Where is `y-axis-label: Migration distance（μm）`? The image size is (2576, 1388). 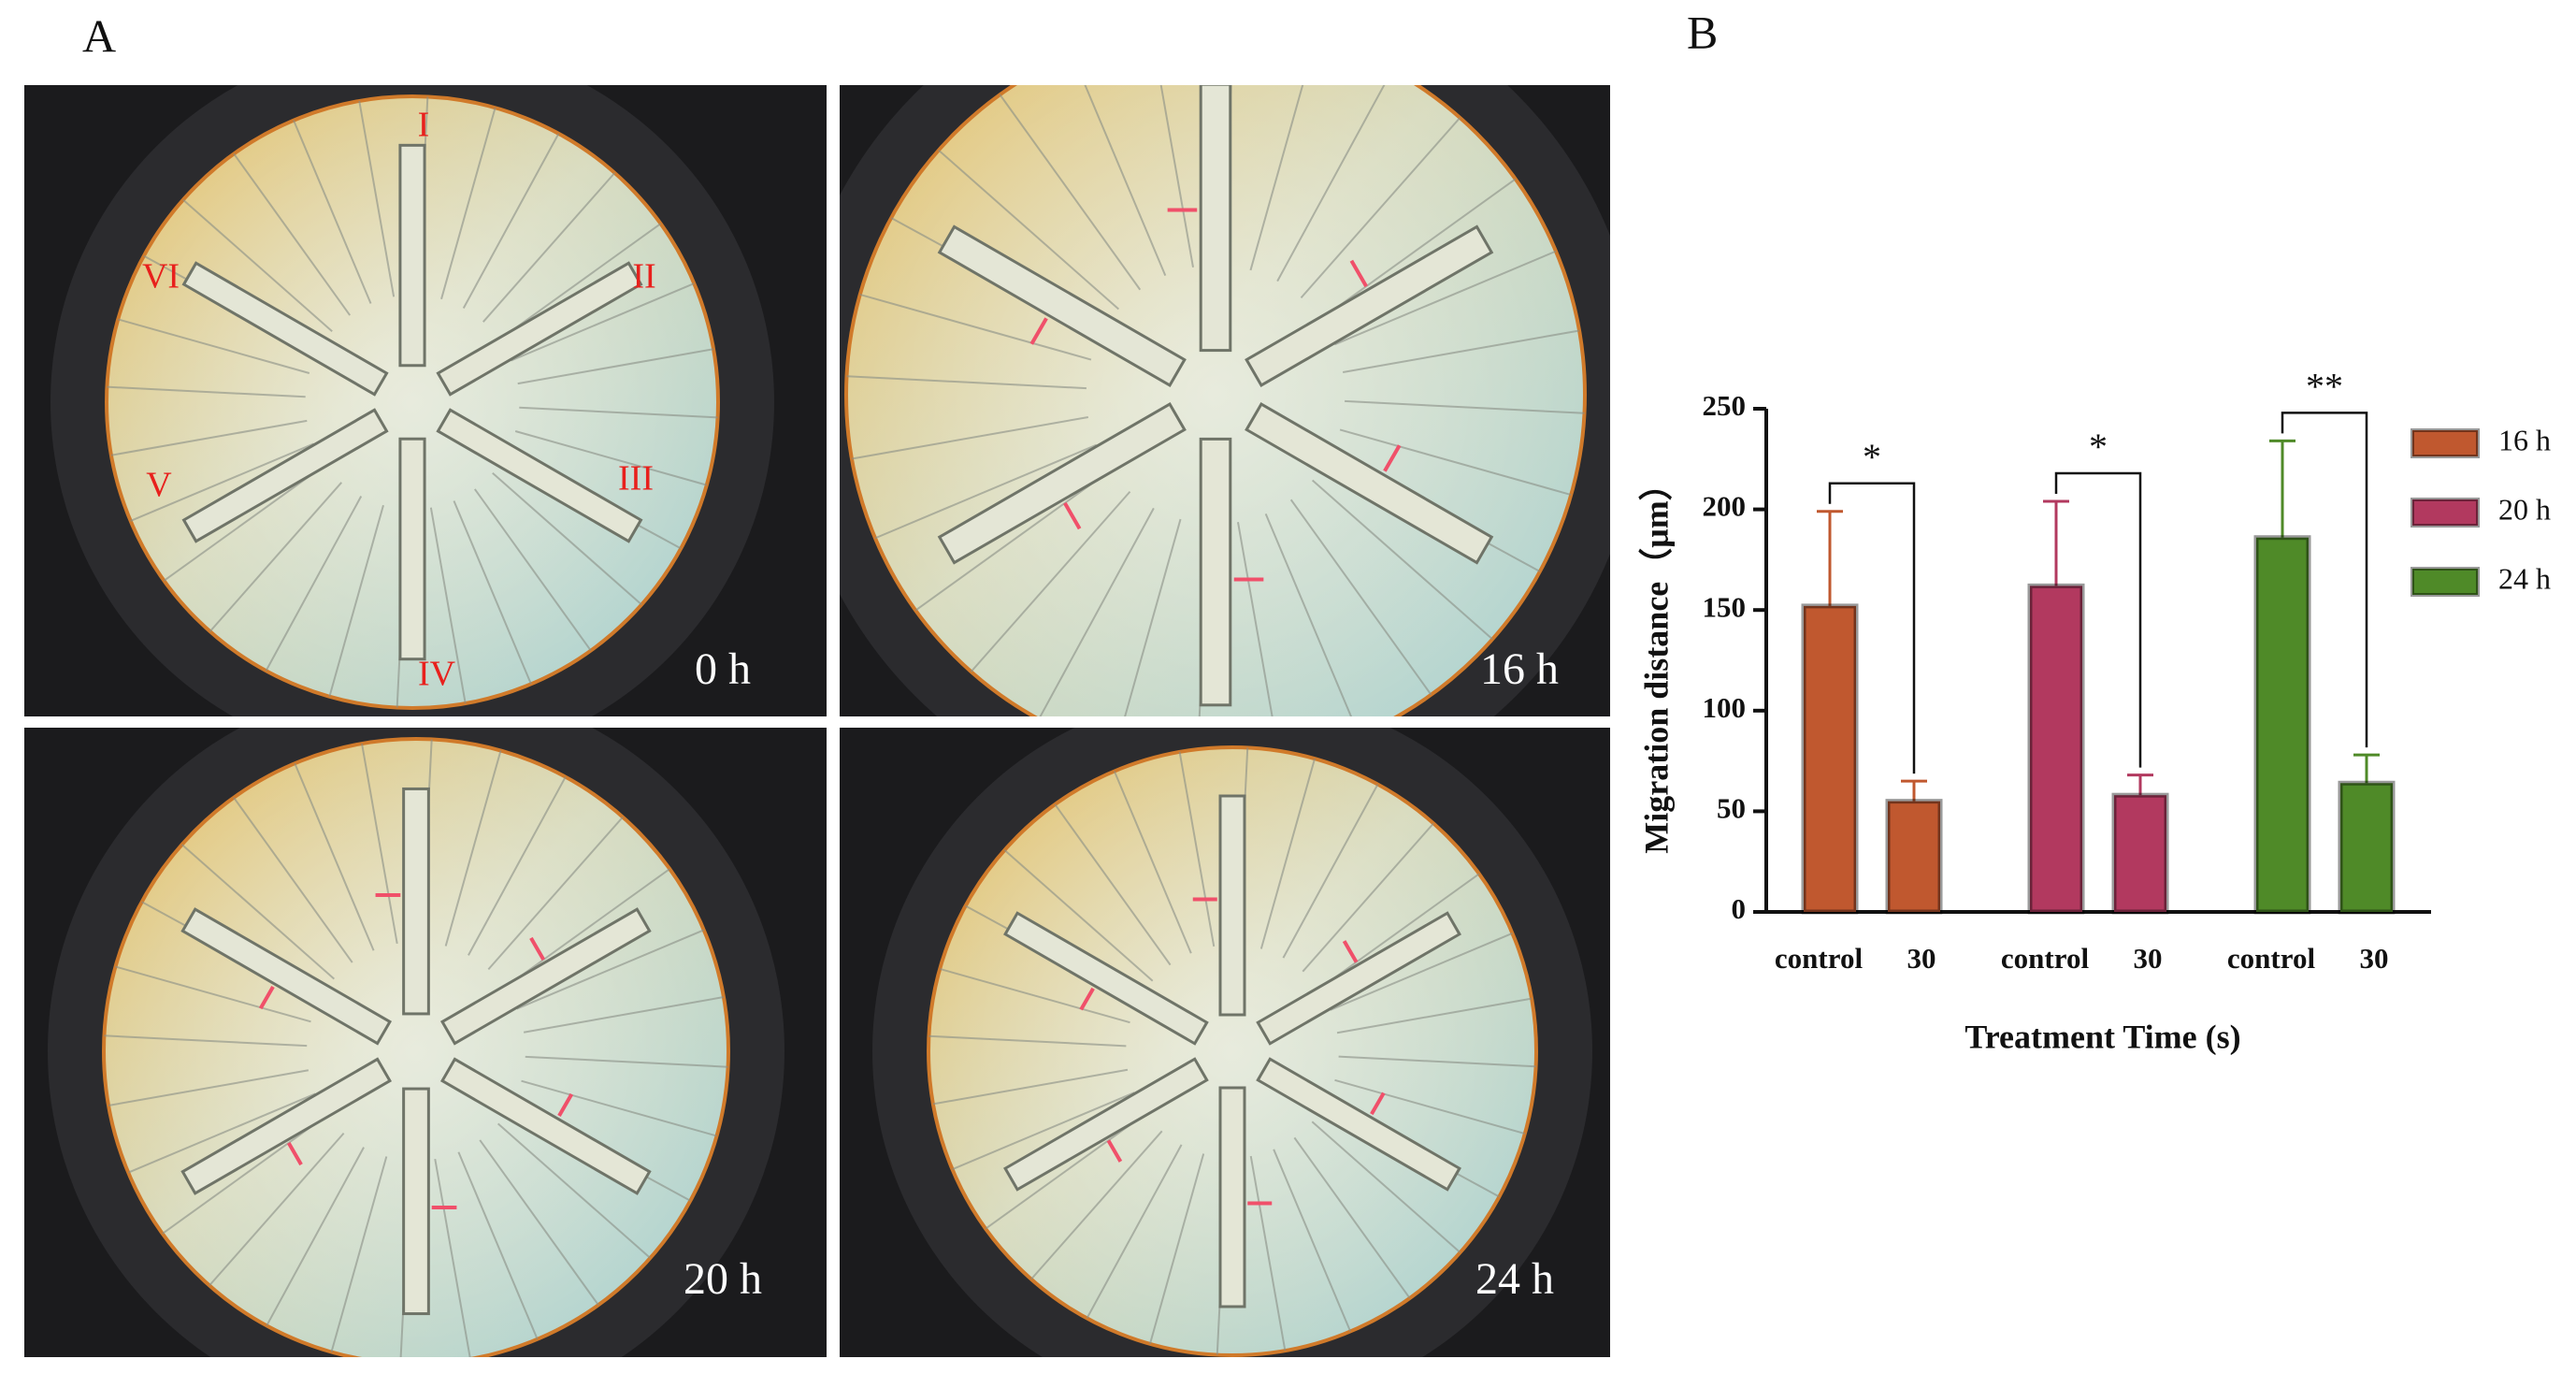 y-axis-label: Migration distance（μm） is located at coordinates (1656, 660).